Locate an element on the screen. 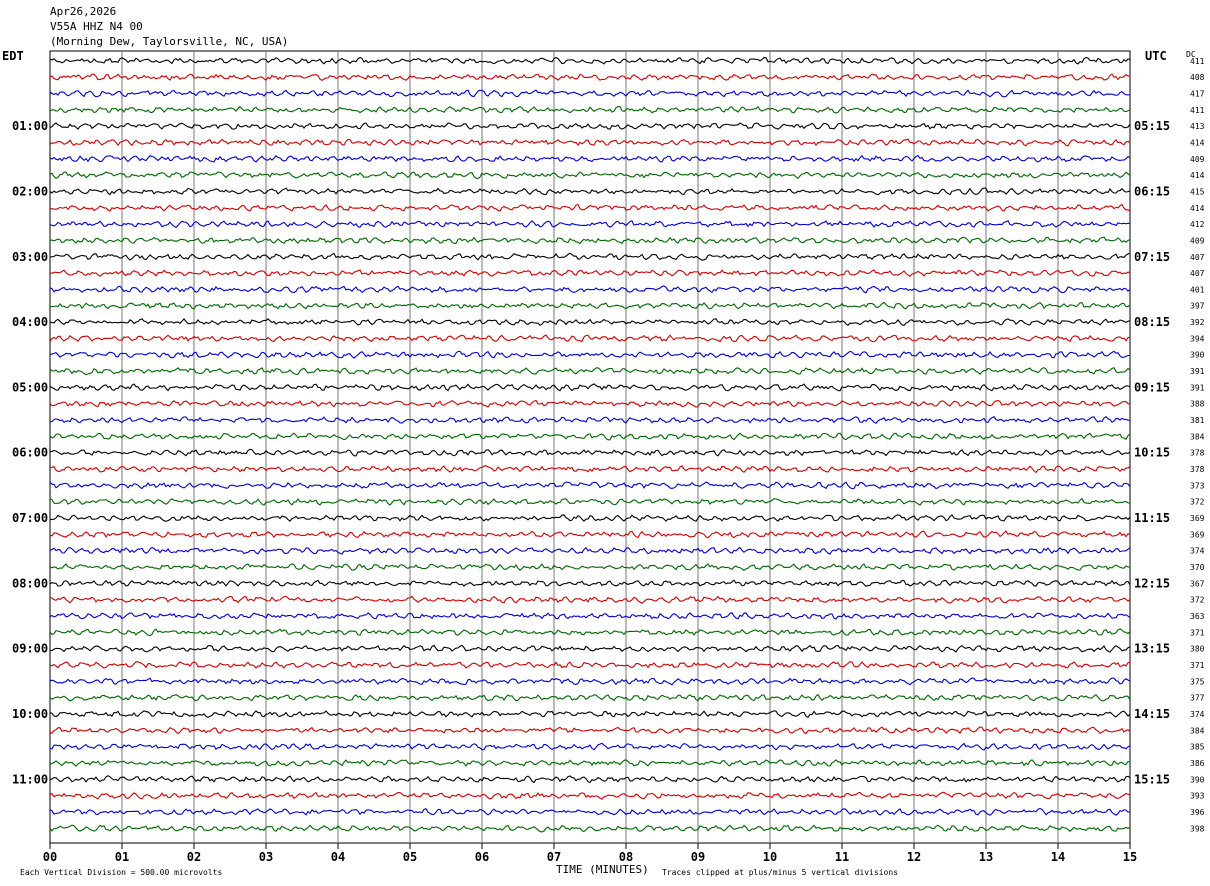 This screenshot has width=1210, height=886. dc-offset-label: 408 is located at coordinates (1197, 77).